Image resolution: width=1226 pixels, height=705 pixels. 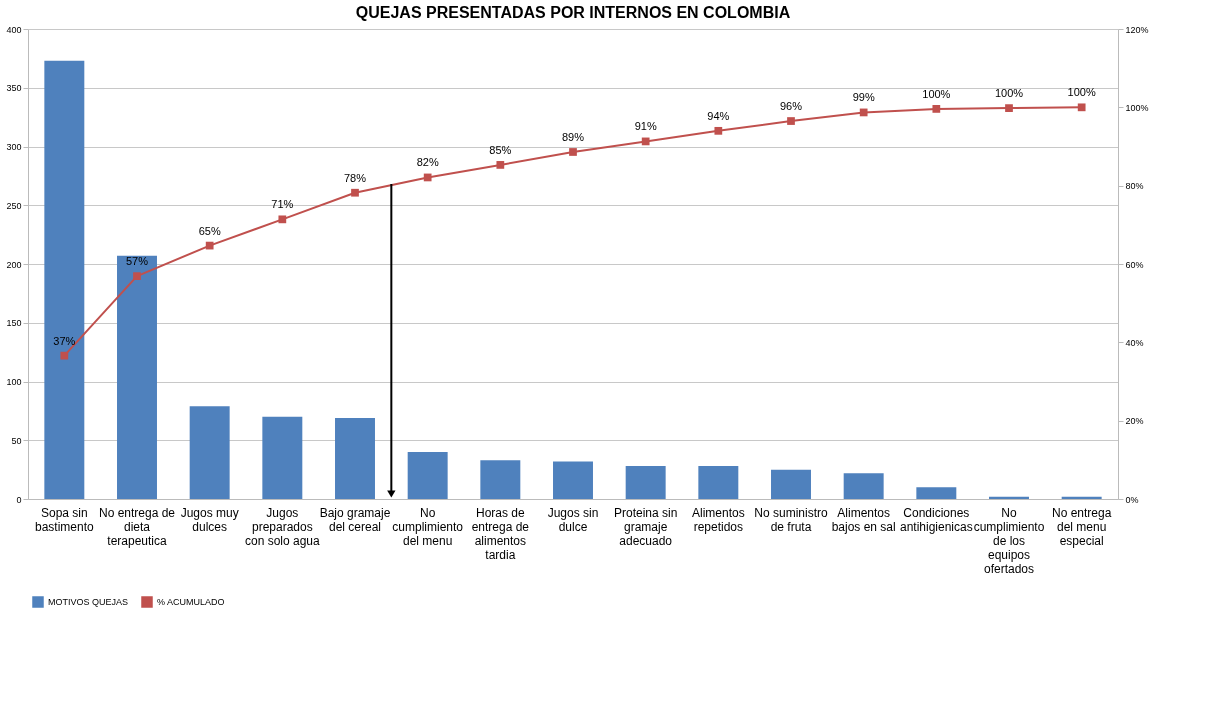 What do you see at coordinates (14, 323) in the screenshot?
I see `y-tick-label: 150` at bounding box center [14, 323].